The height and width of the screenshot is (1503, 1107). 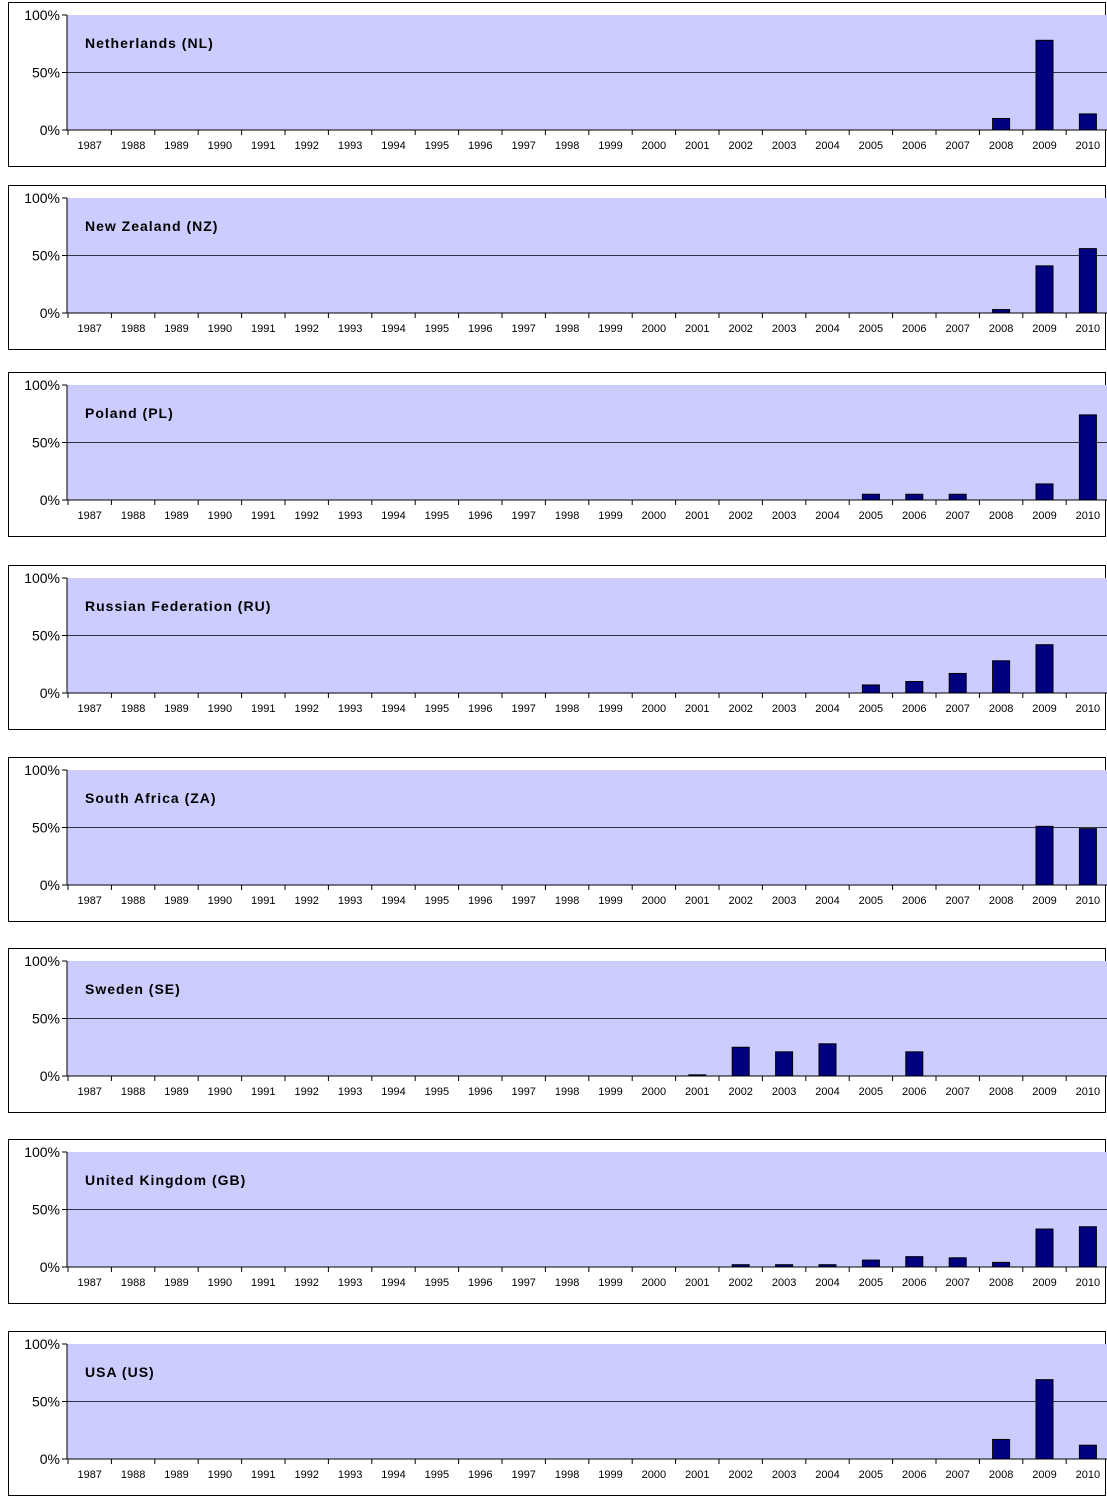 What do you see at coordinates (957, 497) in the screenshot?
I see `bar-2007` at bounding box center [957, 497].